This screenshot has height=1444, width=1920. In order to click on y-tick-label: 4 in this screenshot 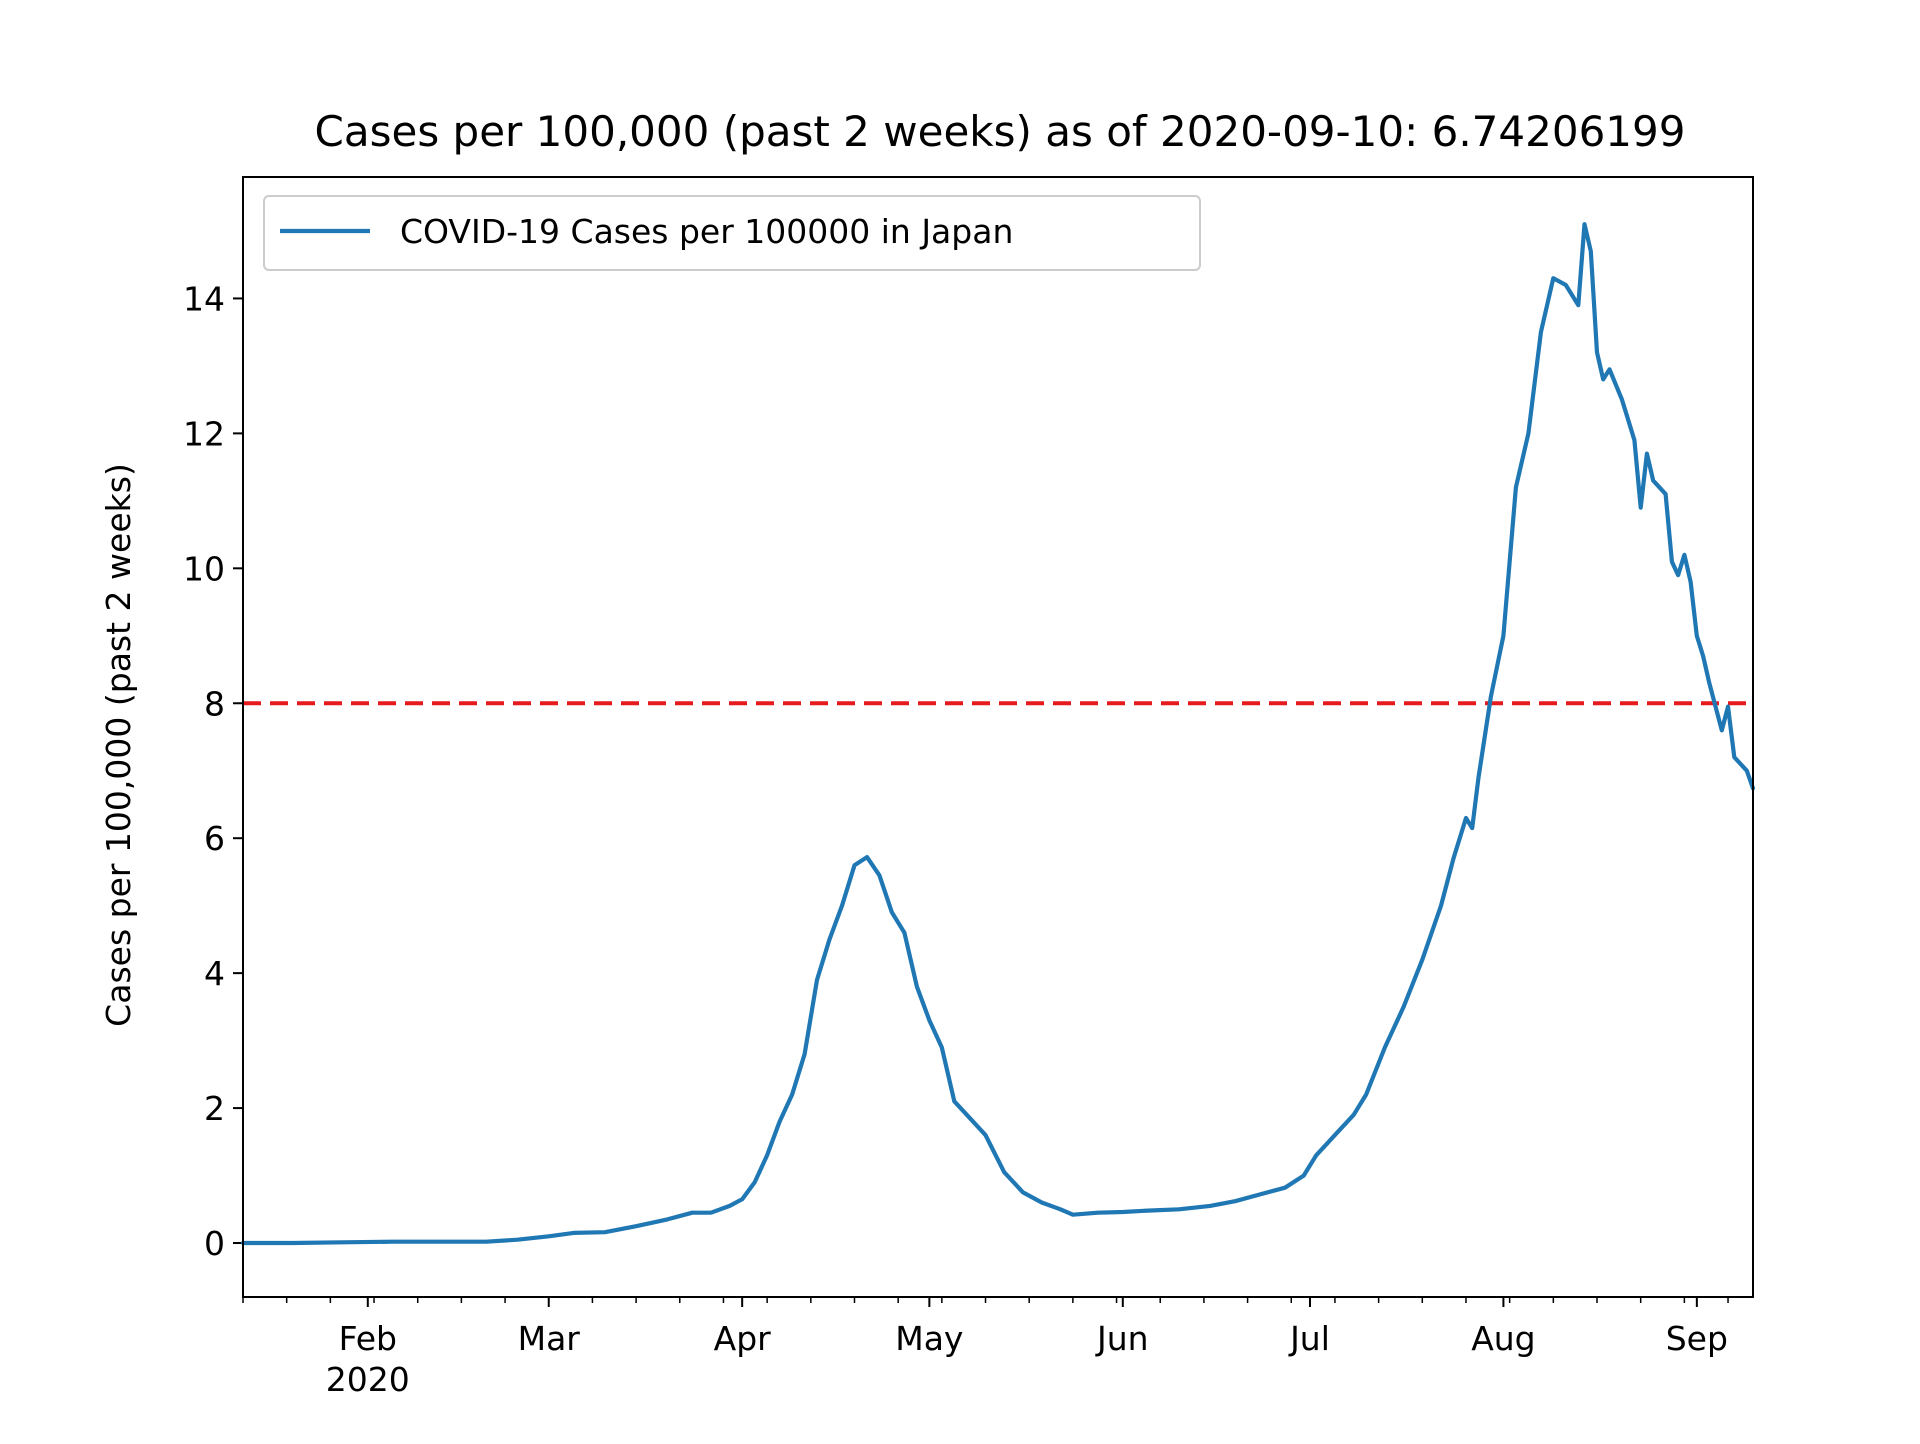, I will do `click(214, 973)`.